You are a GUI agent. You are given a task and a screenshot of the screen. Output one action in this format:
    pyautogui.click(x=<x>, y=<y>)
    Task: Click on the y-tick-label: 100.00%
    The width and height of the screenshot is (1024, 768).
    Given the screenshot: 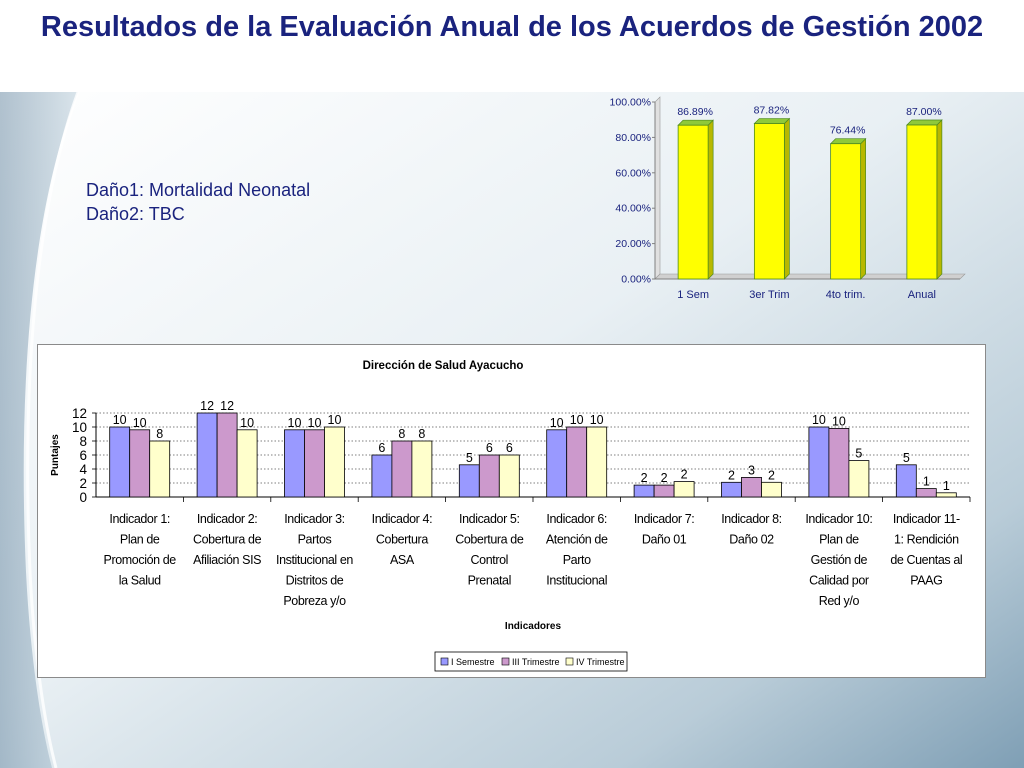 What is the action you would take?
    pyautogui.click(x=630, y=103)
    